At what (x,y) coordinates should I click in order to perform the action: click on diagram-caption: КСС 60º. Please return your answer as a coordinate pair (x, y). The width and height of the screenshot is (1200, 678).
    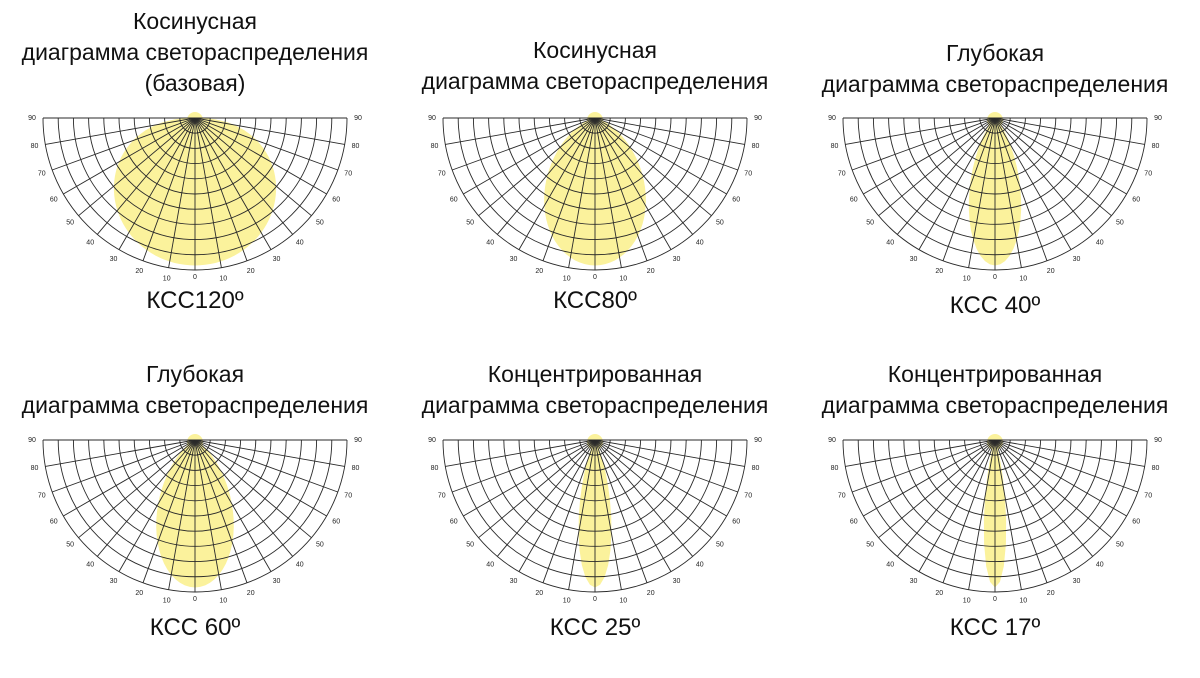
    Looking at the image, I should click on (197, 628).